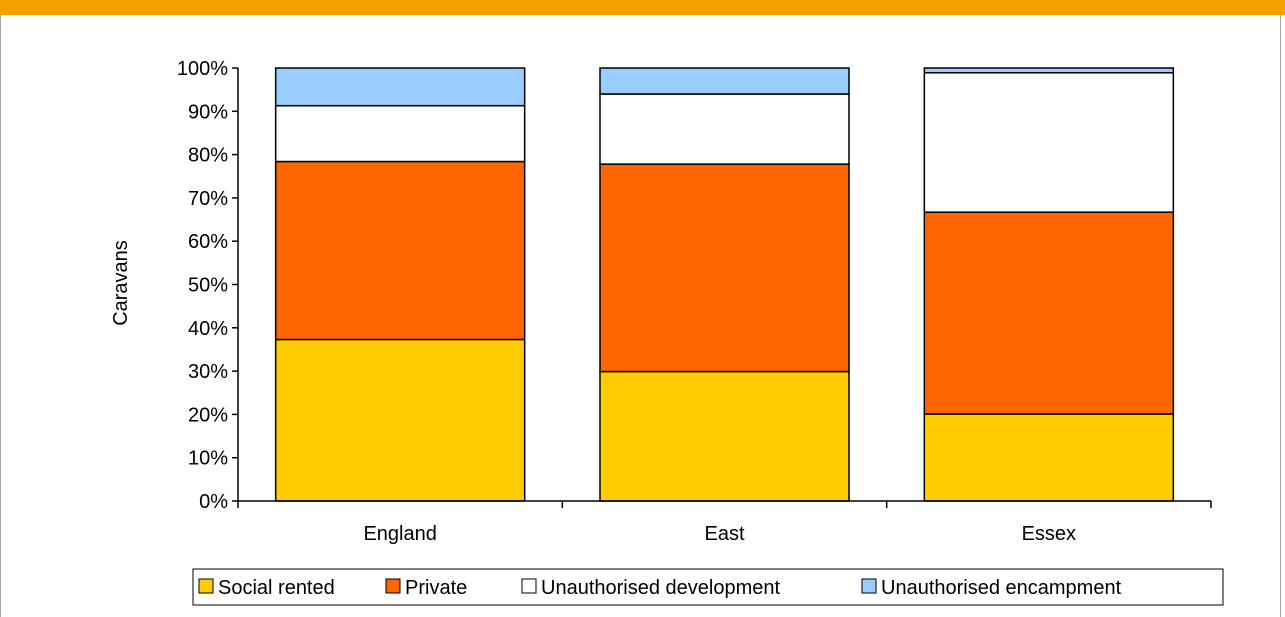 This screenshot has height=617, width=1285. I want to click on bar-segment-essex-private, so click(1049, 313).